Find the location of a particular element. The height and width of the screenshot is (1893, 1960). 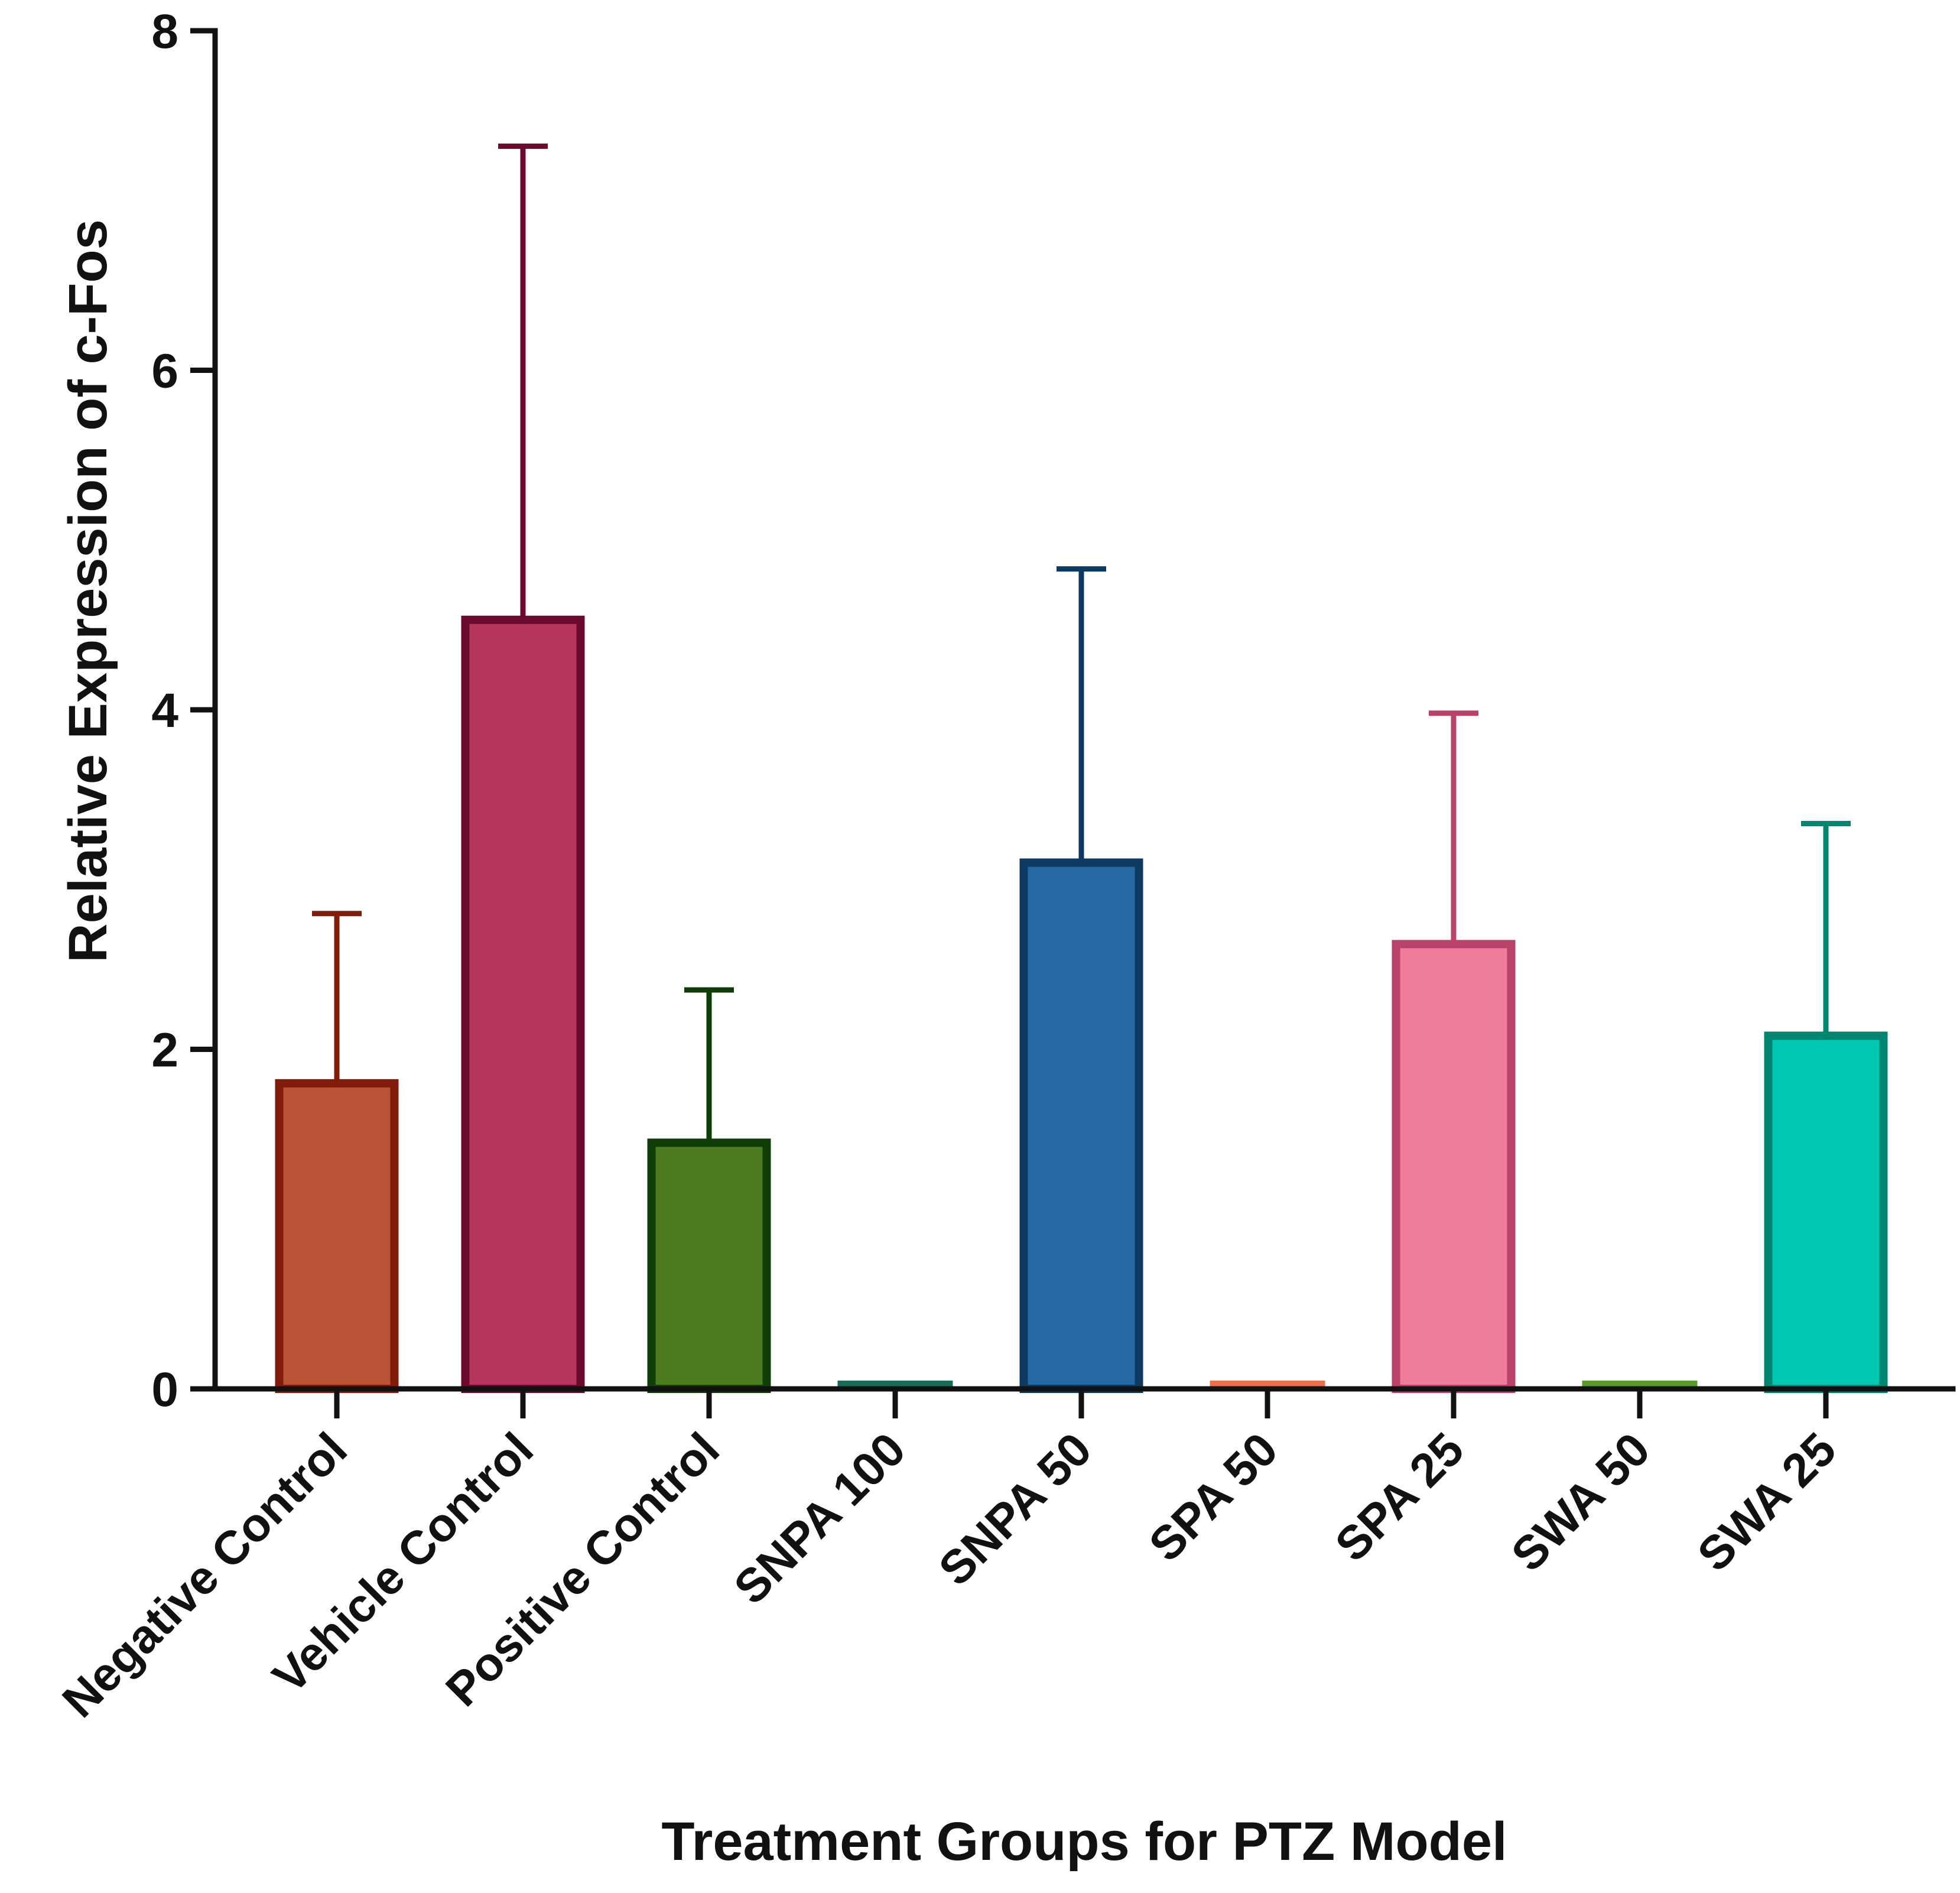

y-tick-label: 2 is located at coordinates (164, 1050).